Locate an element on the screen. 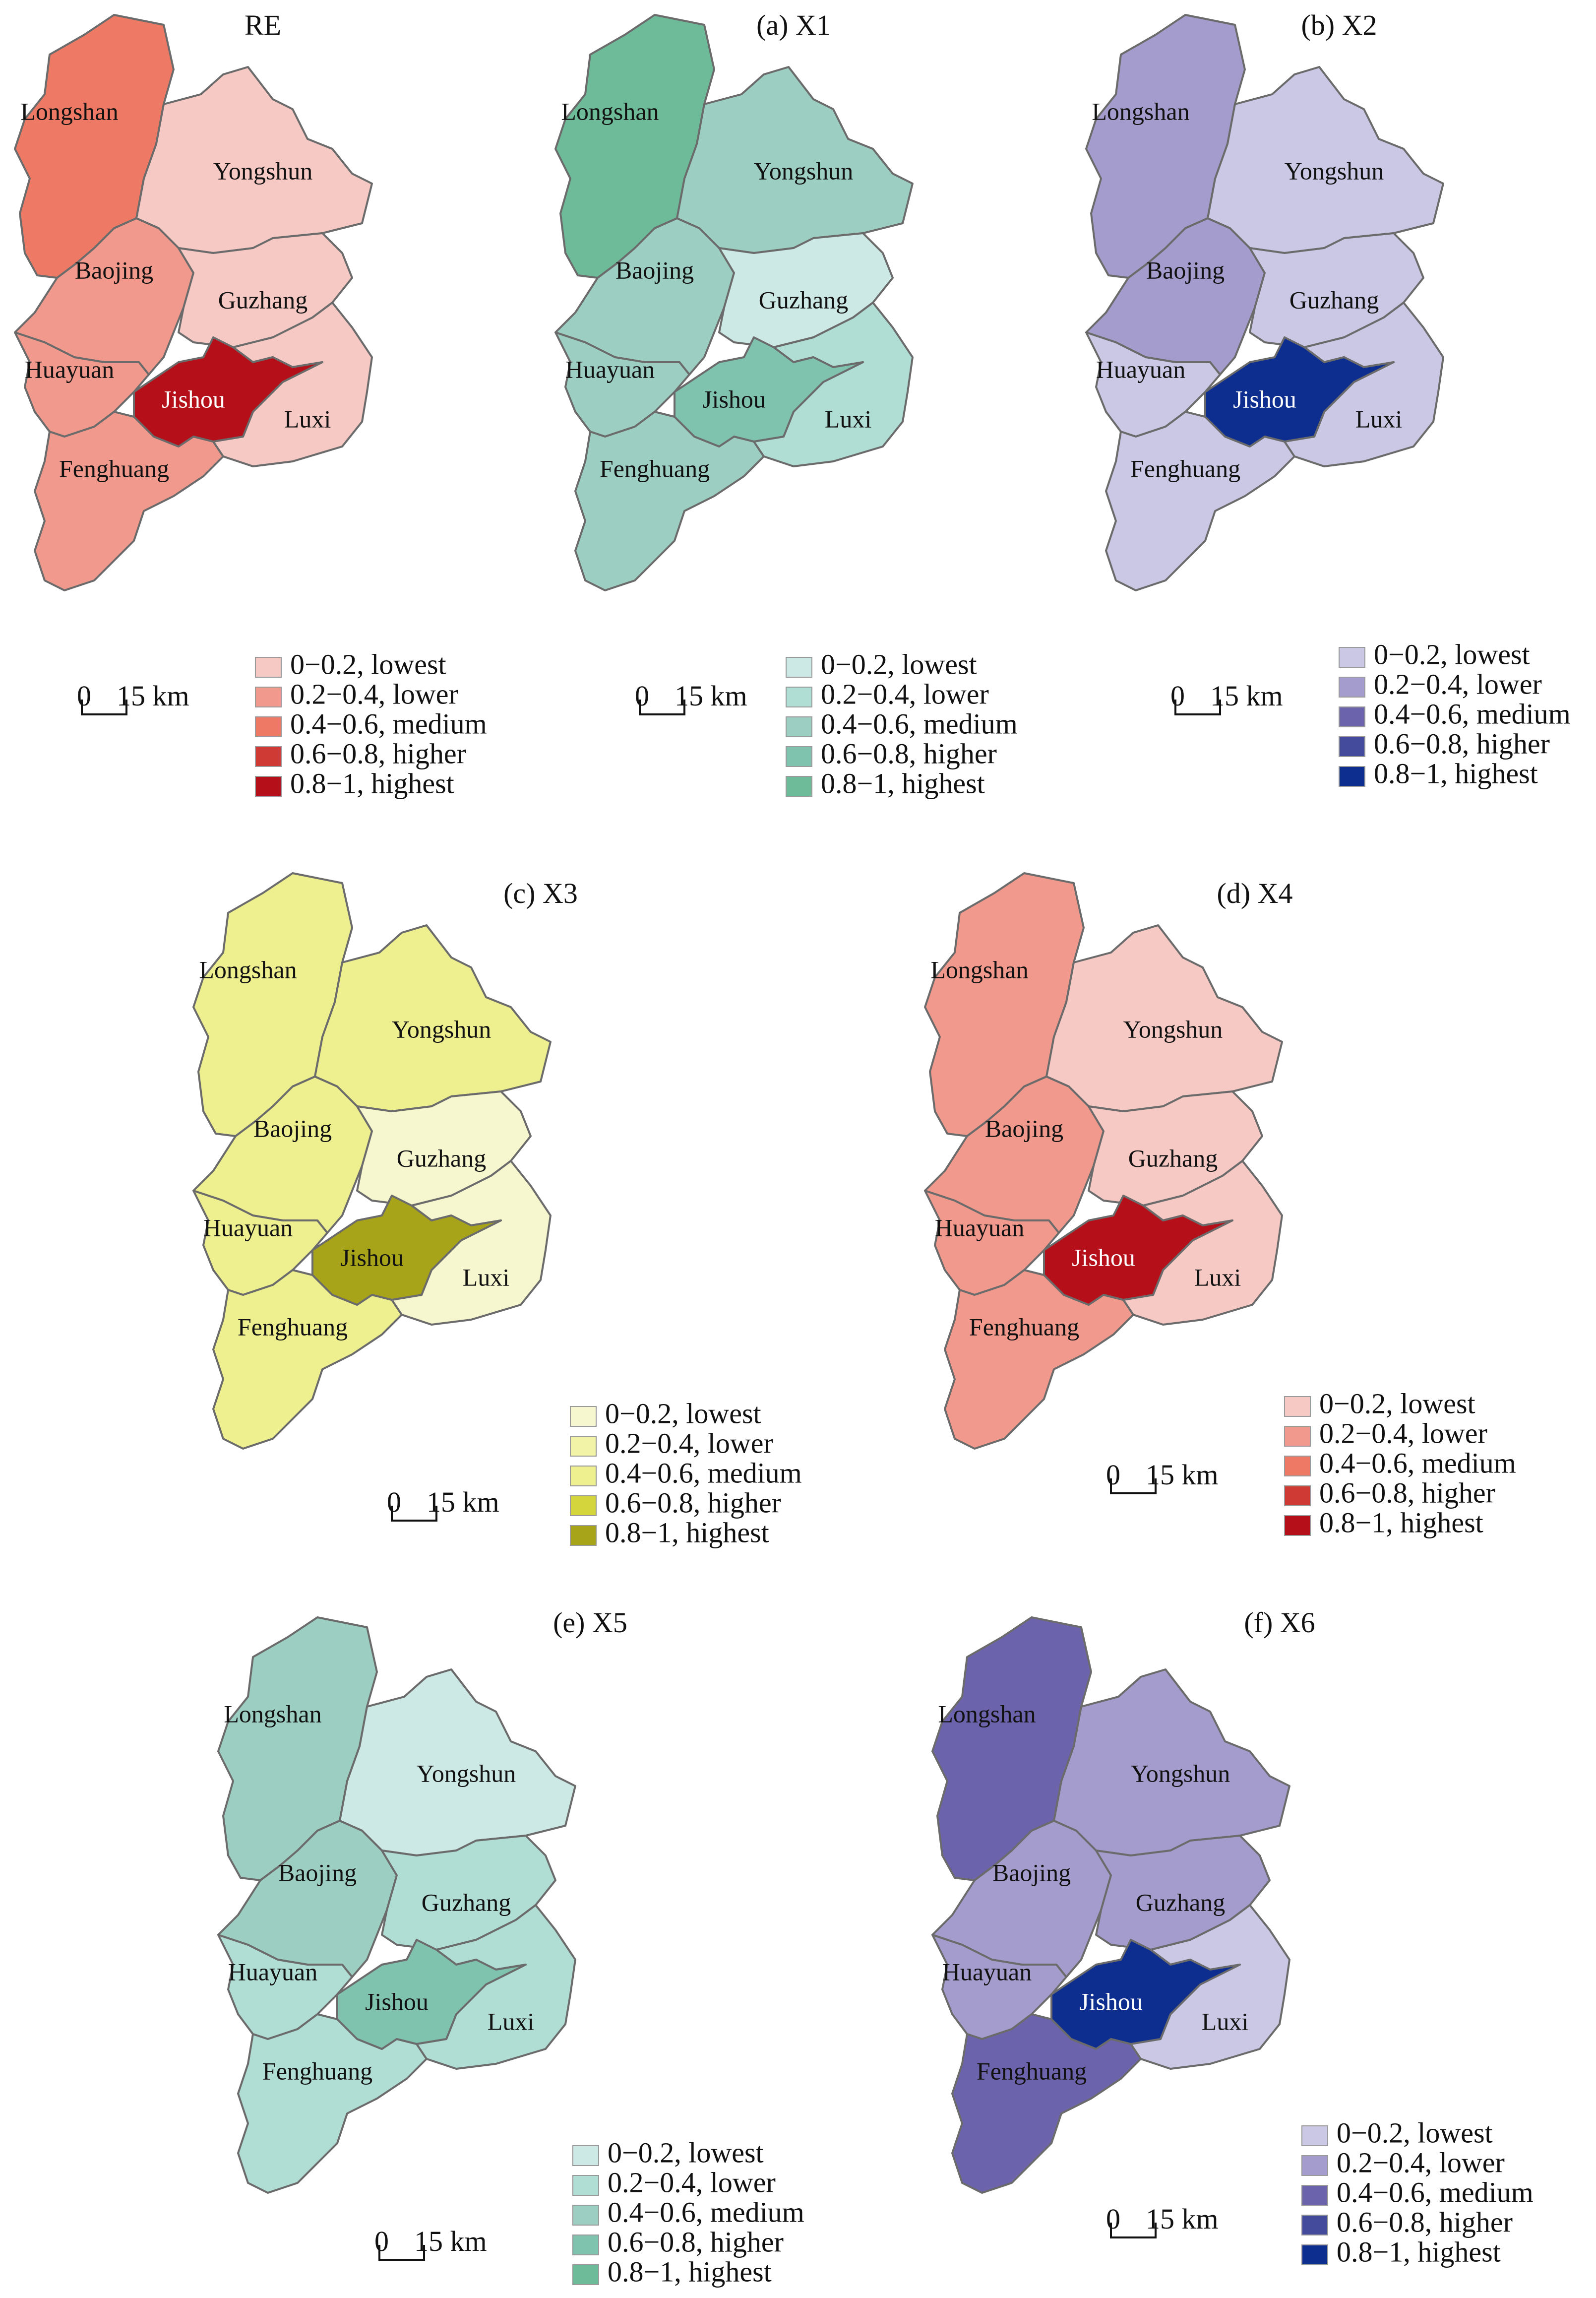  panel-title: (b) X2 is located at coordinates (1339, 25).